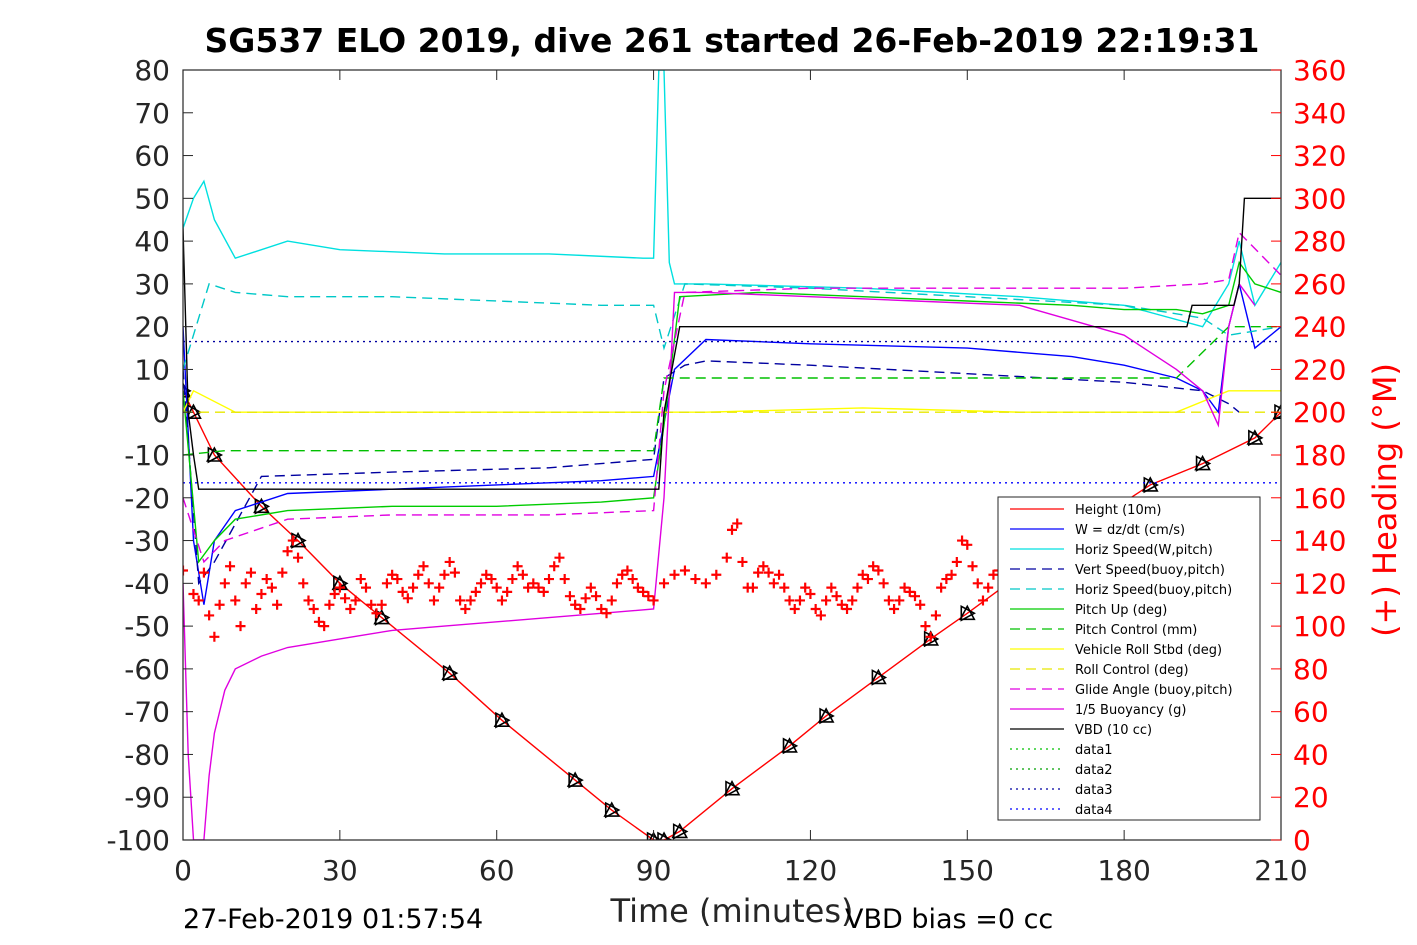 The height and width of the screenshot is (945, 1417). What do you see at coordinates (152, 113) in the screenshot?
I see `y-left-tick-label: 70` at bounding box center [152, 113].